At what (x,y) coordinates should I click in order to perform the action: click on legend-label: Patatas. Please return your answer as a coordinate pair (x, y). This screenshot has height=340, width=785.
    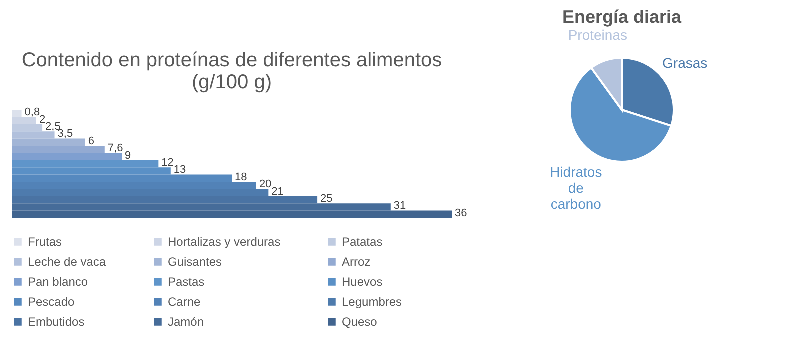
    Looking at the image, I should click on (362, 242).